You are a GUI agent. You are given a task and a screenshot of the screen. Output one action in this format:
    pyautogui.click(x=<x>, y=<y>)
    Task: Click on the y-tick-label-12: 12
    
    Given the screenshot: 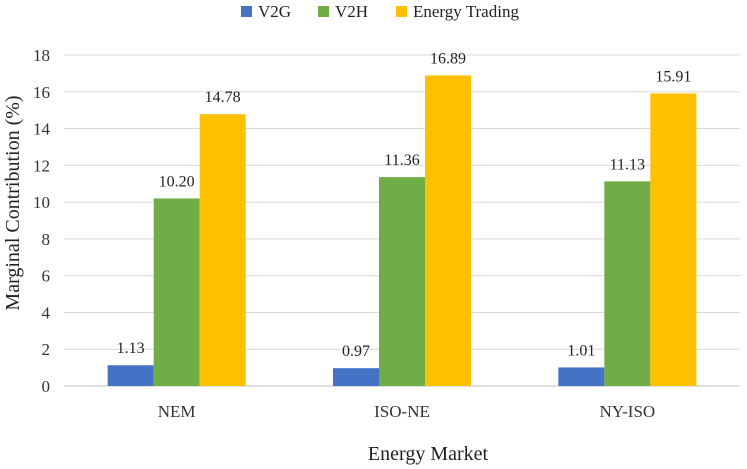 What is the action you would take?
    pyautogui.click(x=41, y=165)
    